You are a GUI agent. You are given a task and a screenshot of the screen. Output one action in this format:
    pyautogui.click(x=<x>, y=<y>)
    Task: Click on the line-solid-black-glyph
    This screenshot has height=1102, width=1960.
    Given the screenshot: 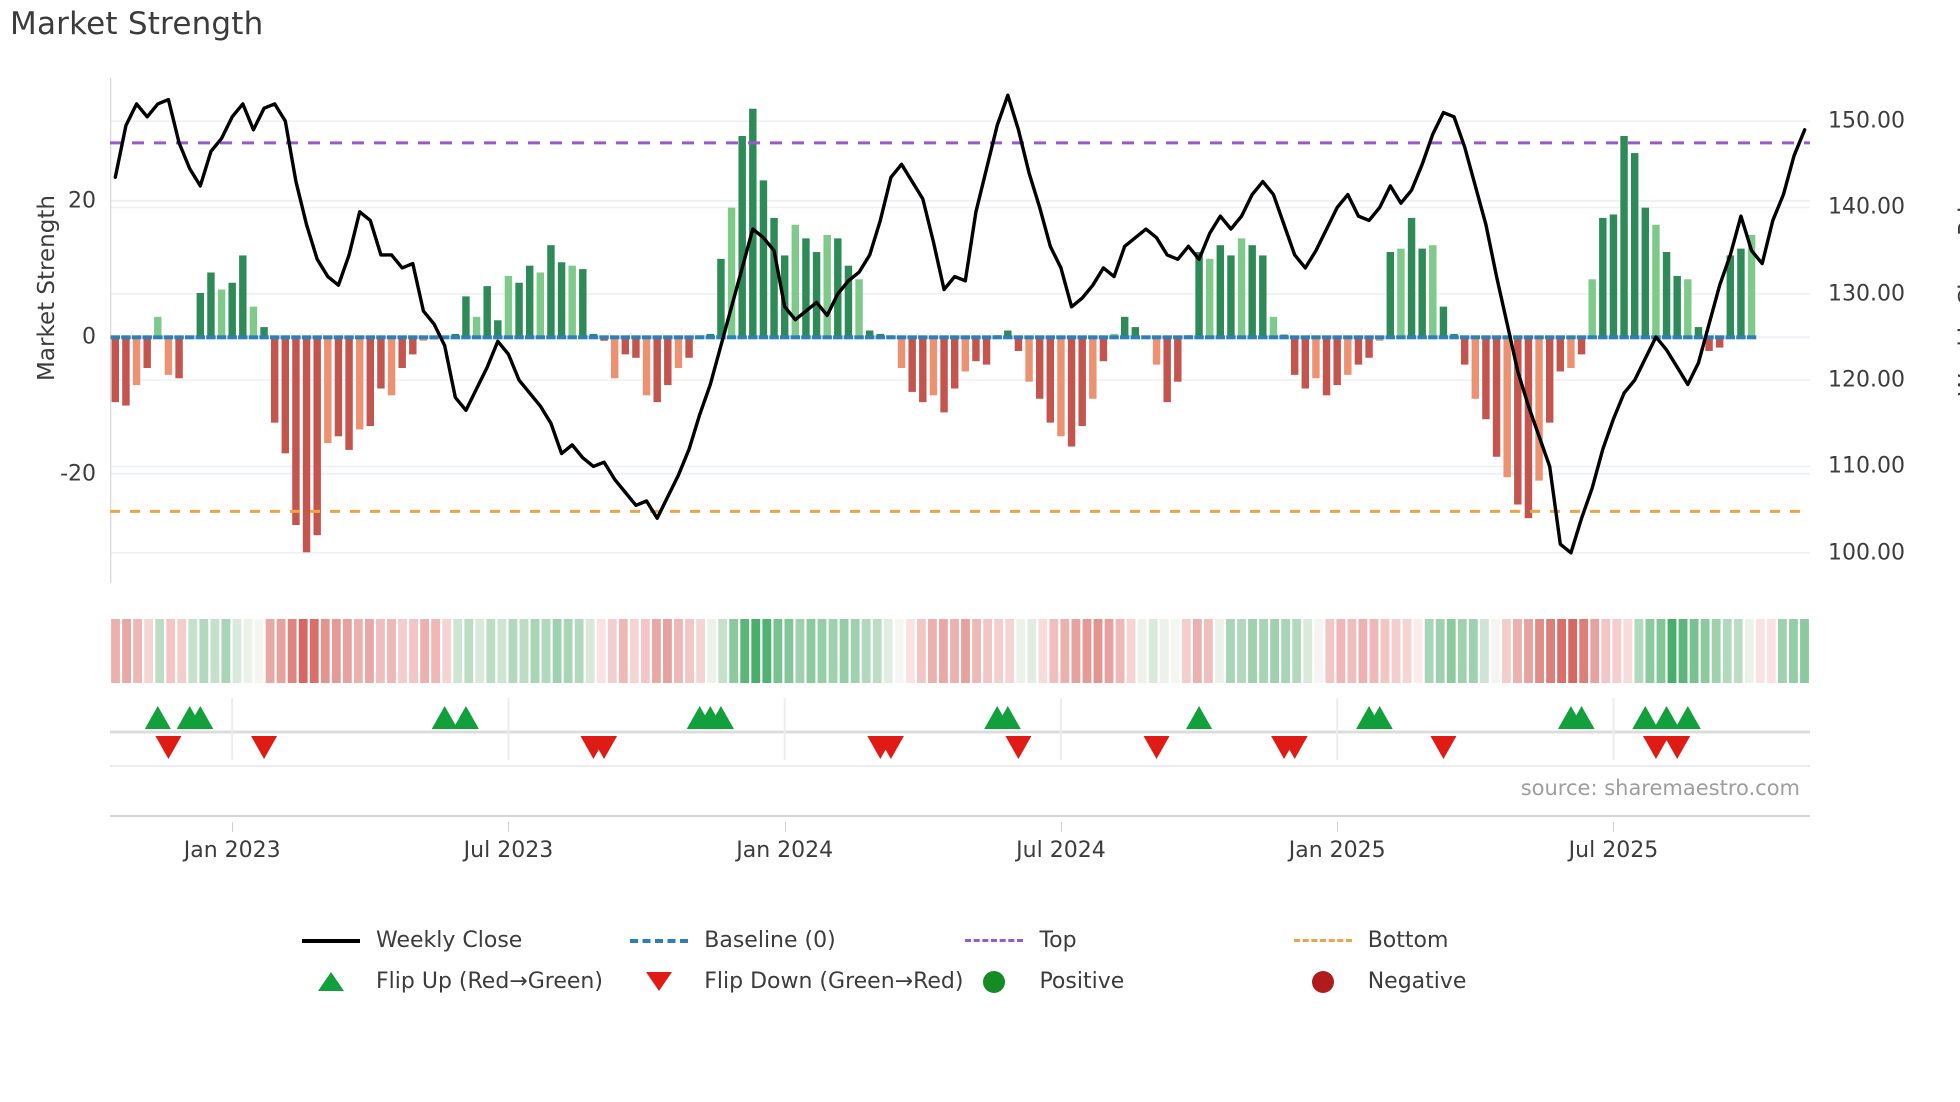 What is the action you would take?
    pyautogui.click(x=331, y=940)
    